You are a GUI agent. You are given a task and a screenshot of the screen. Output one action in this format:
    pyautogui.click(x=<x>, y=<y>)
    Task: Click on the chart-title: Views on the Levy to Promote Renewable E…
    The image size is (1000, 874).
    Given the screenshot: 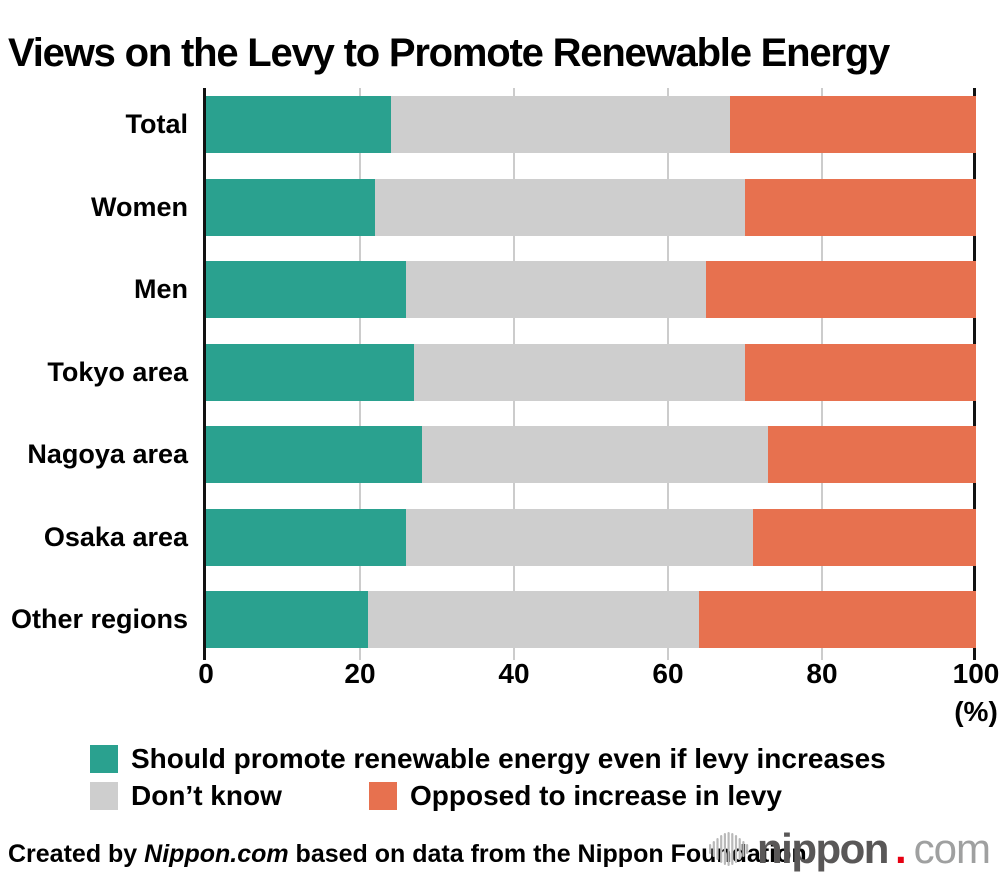 What is the action you would take?
    pyautogui.click(x=449, y=52)
    